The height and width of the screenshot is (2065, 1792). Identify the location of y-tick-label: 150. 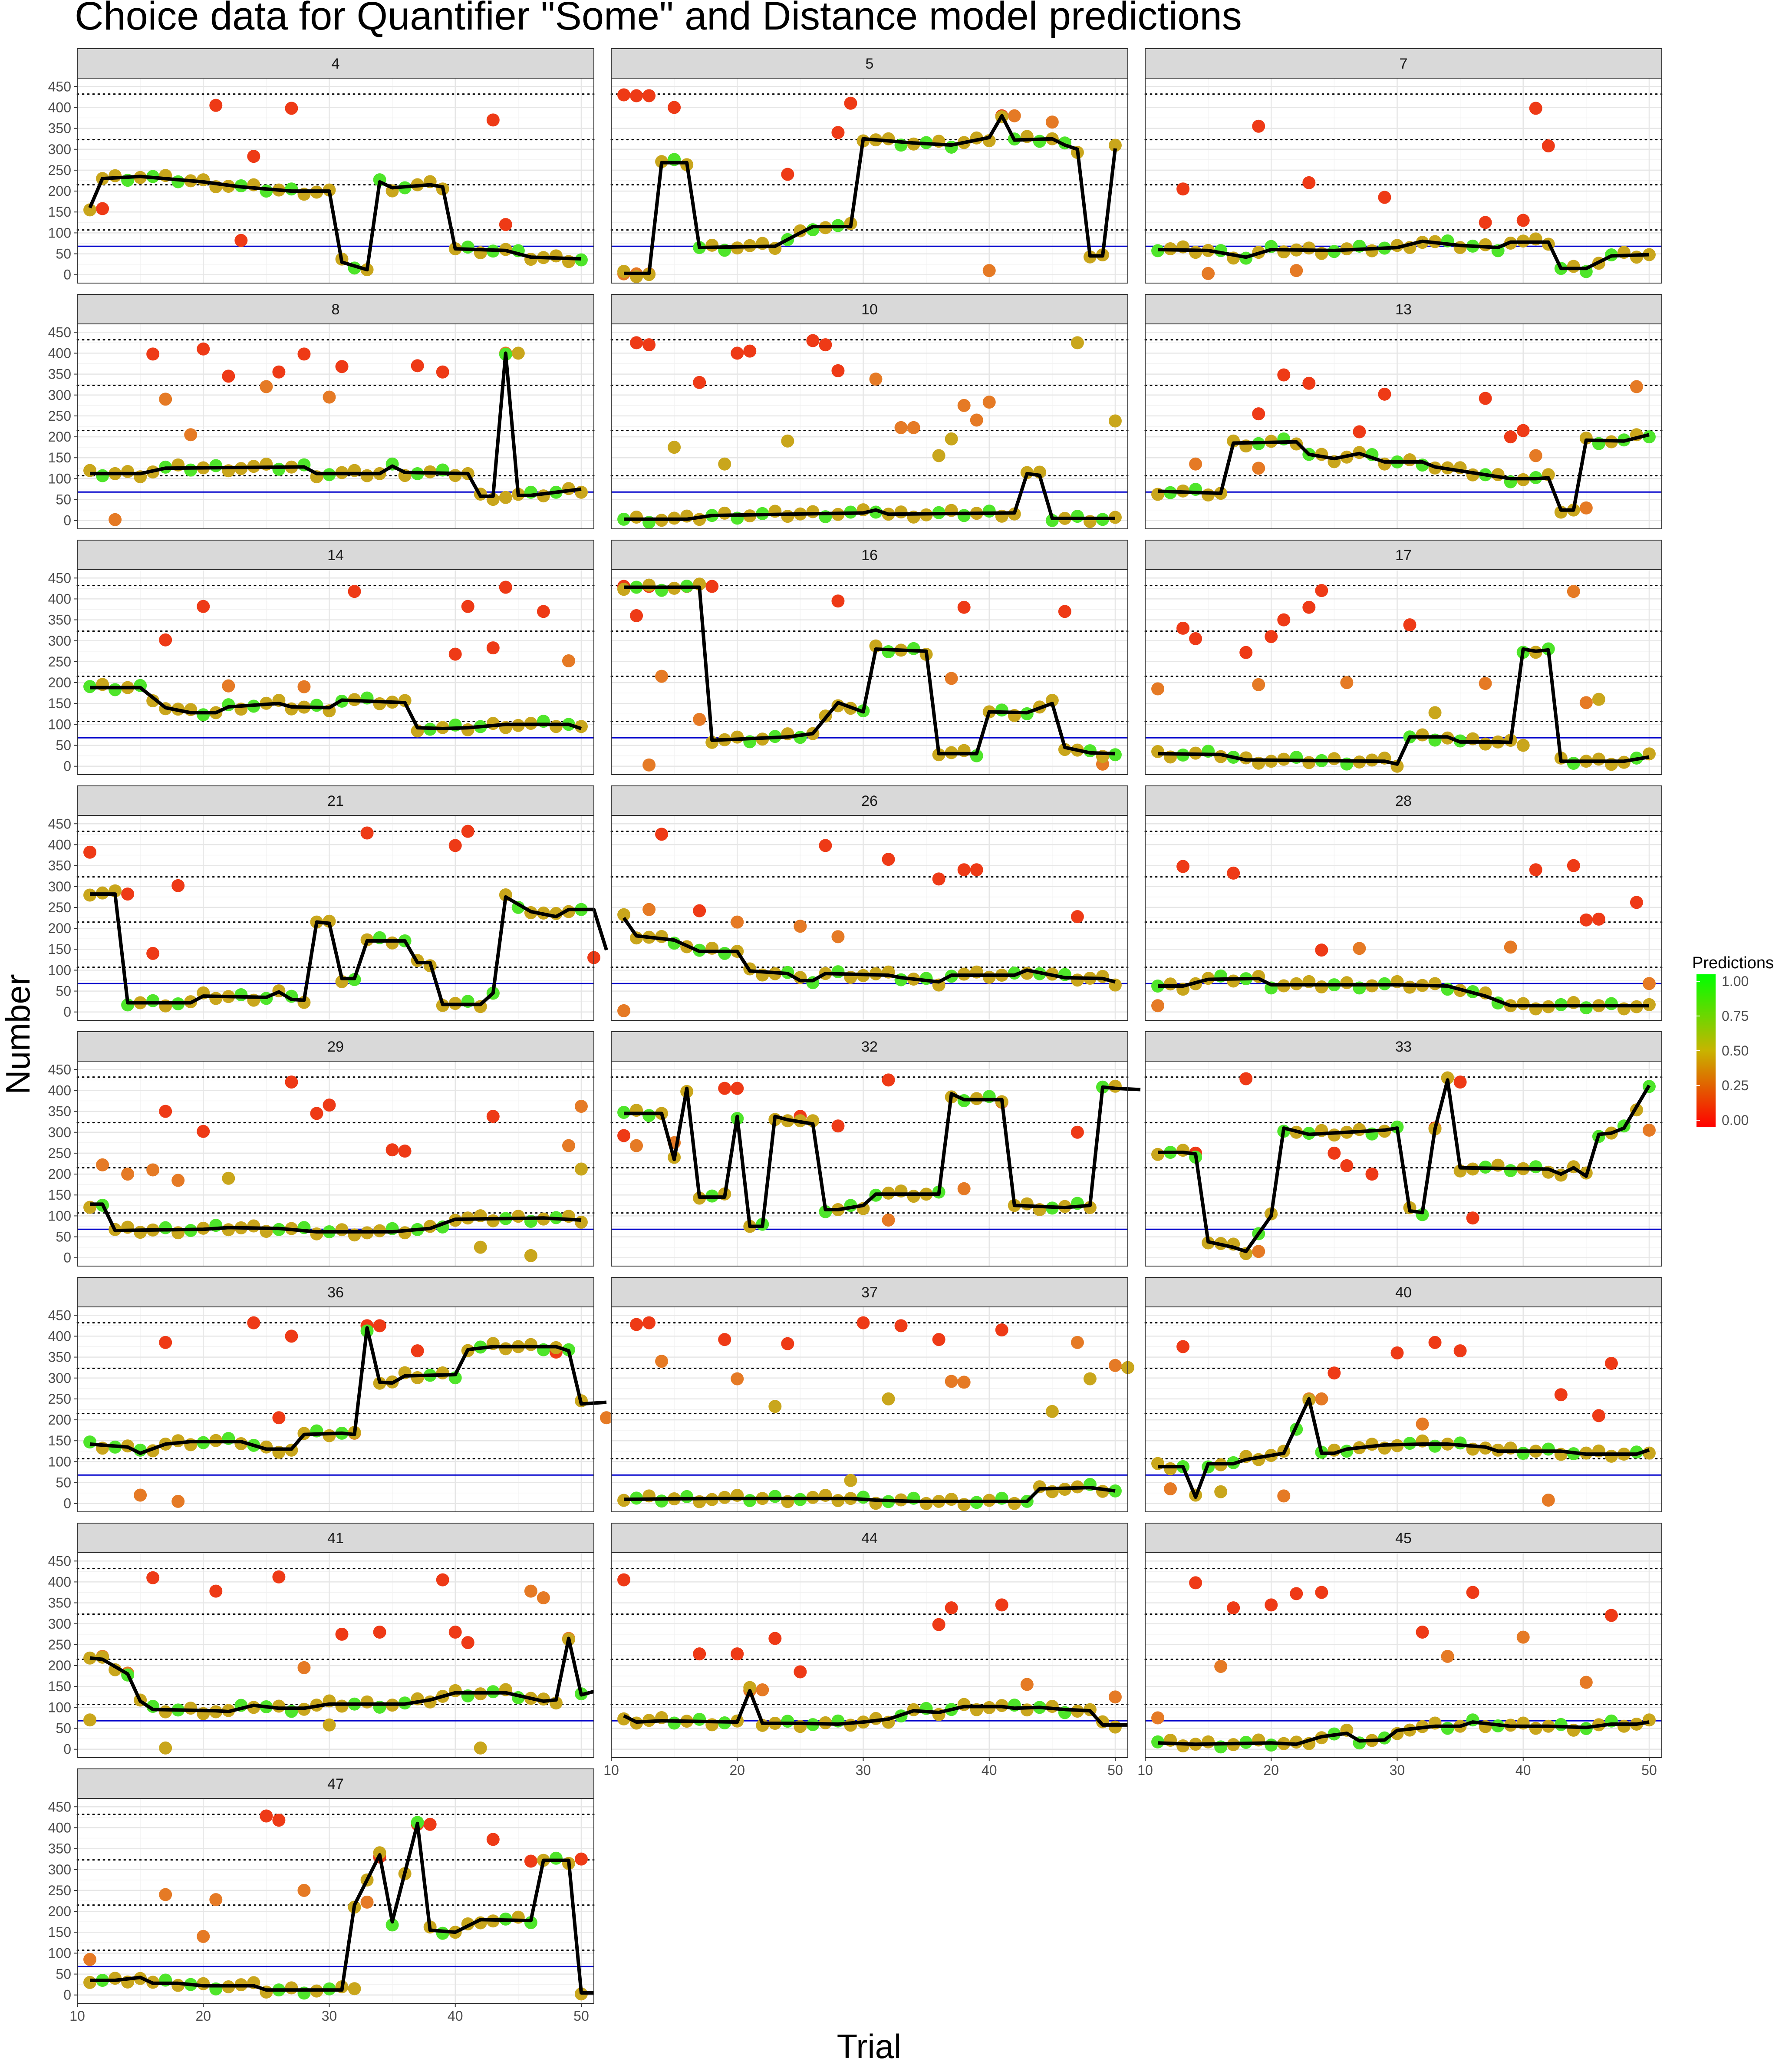
(59, 1440).